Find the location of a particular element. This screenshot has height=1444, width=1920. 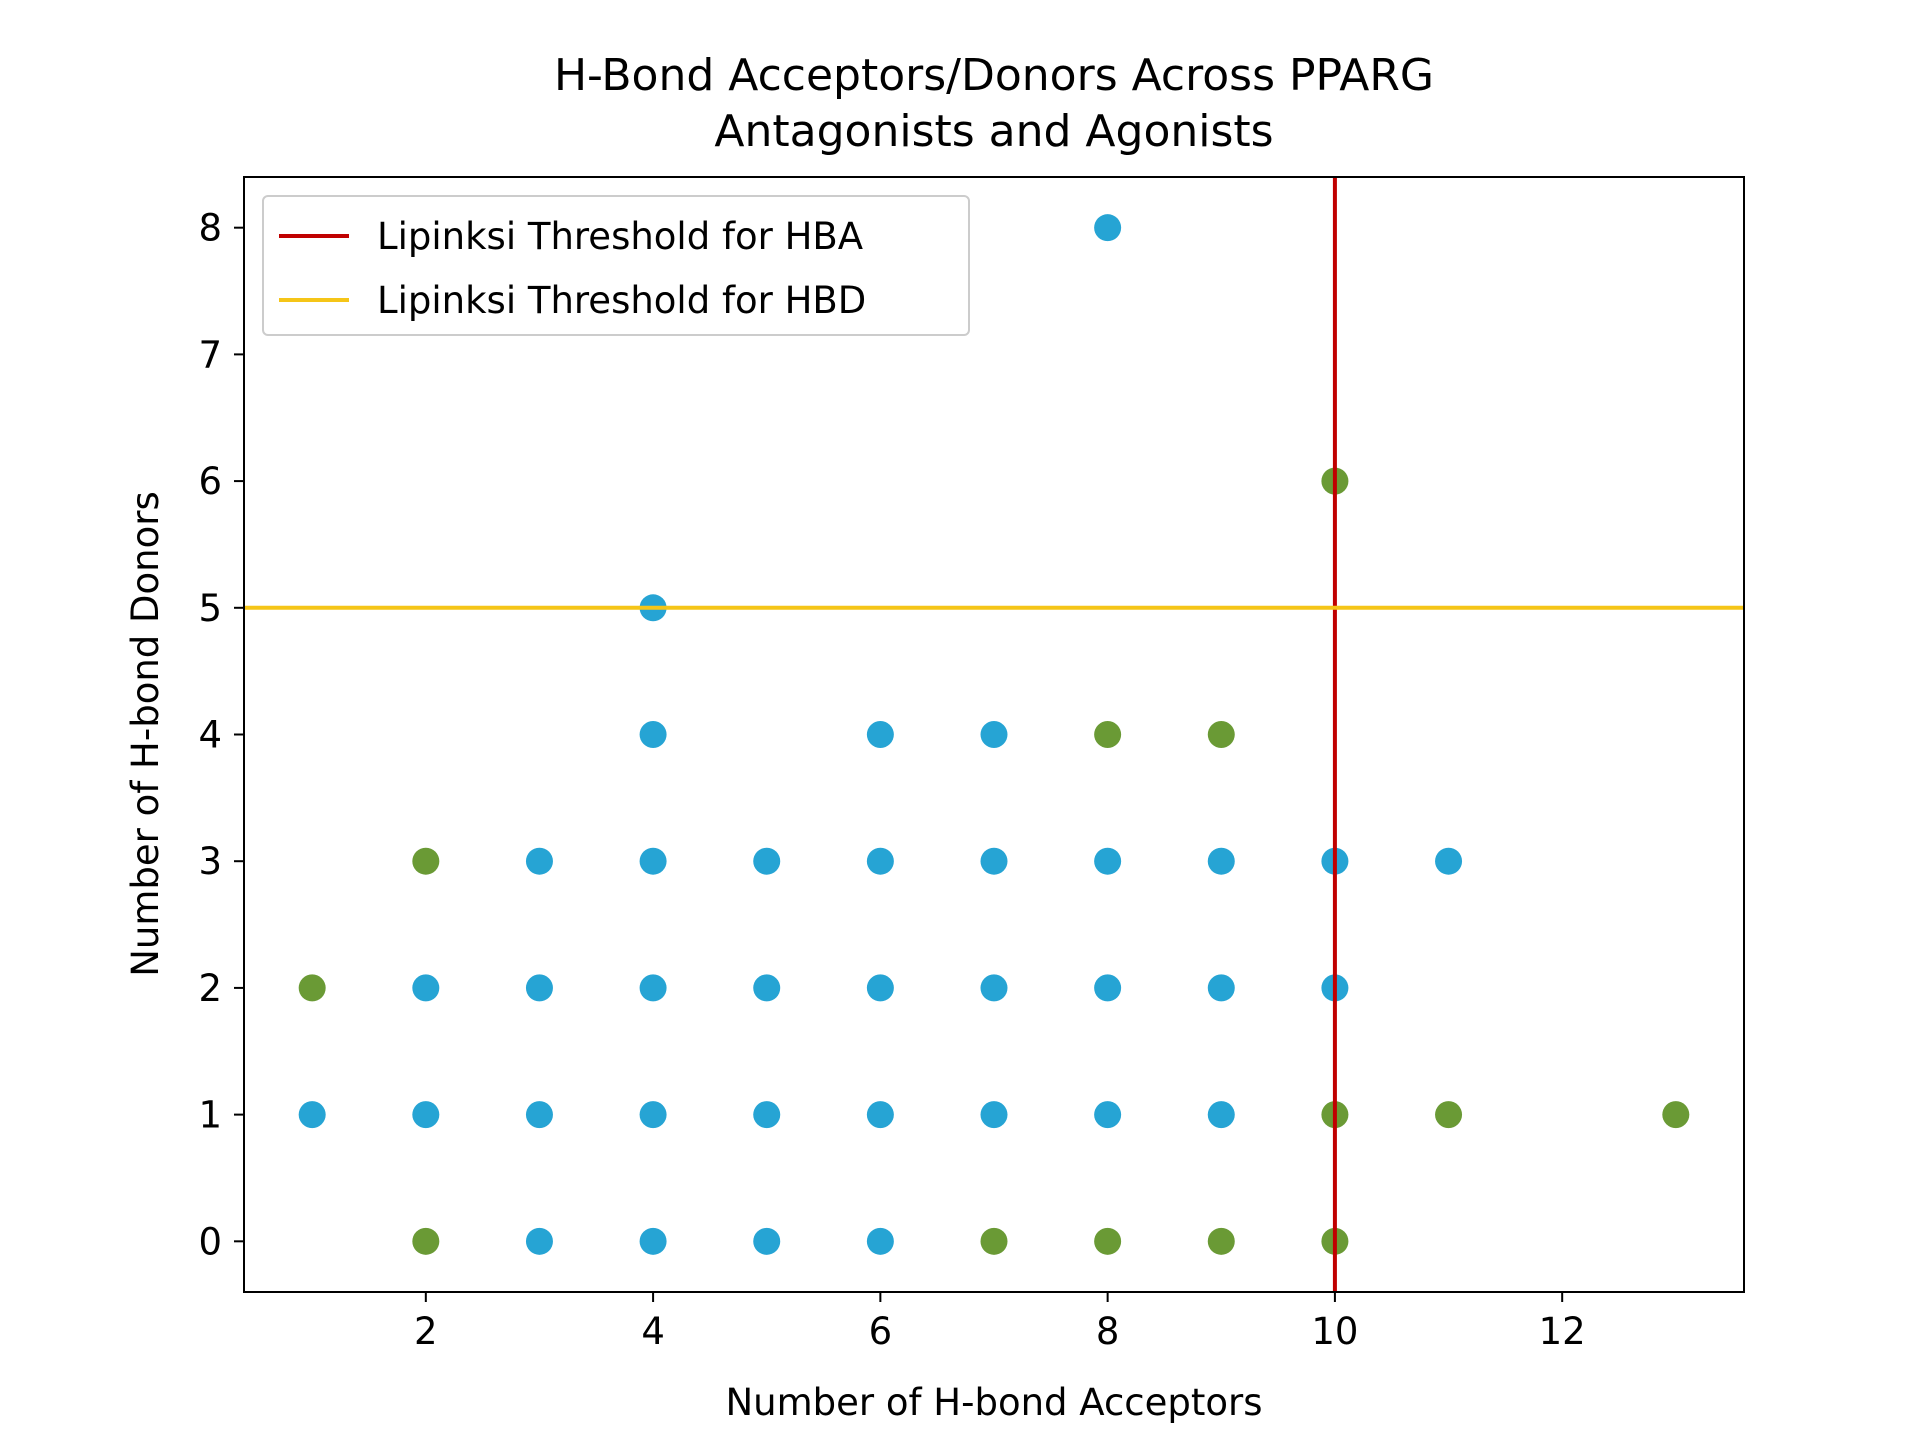

y-tick-label: 4 is located at coordinates (210, 735).